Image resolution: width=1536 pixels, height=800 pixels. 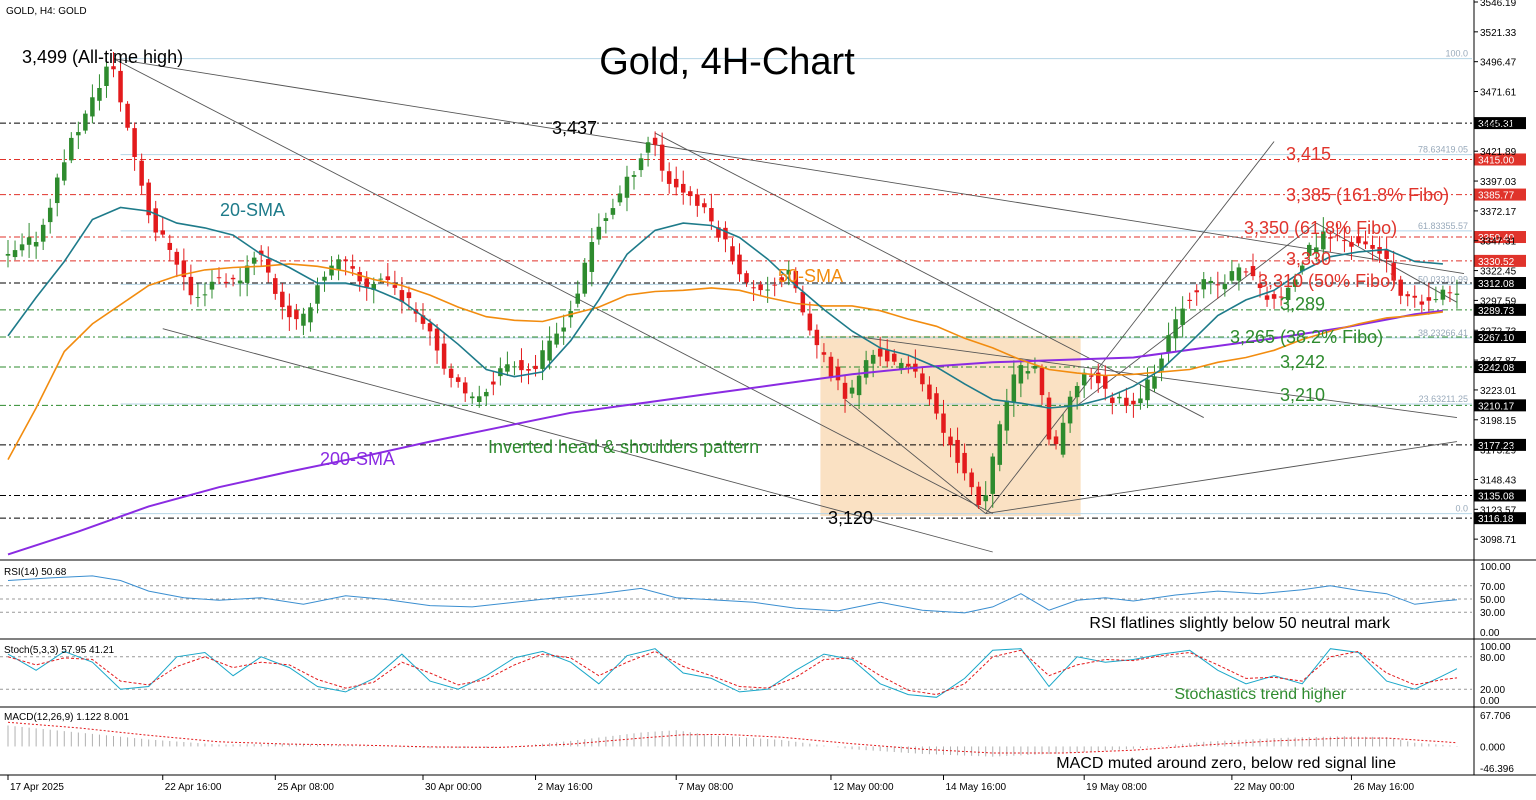 I want to click on level-tag-label: 3242.08, so click(x=1496, y=368).